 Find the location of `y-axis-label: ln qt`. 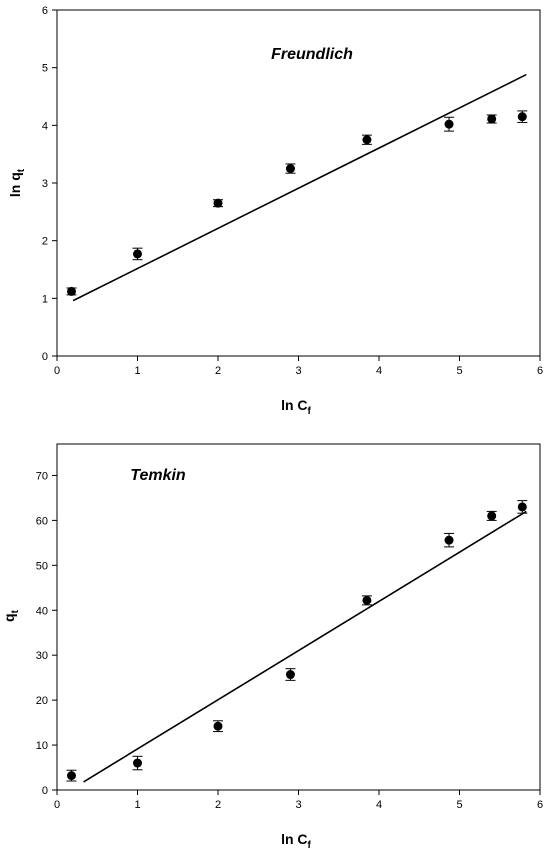

y-axis-label: ln qt is located at coordinates (17, 182).